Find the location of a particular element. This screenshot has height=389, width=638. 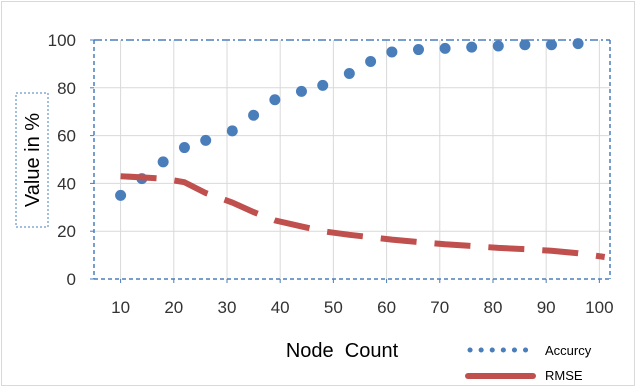

y-tick-label: 60 is located at coordinates (66, 136).